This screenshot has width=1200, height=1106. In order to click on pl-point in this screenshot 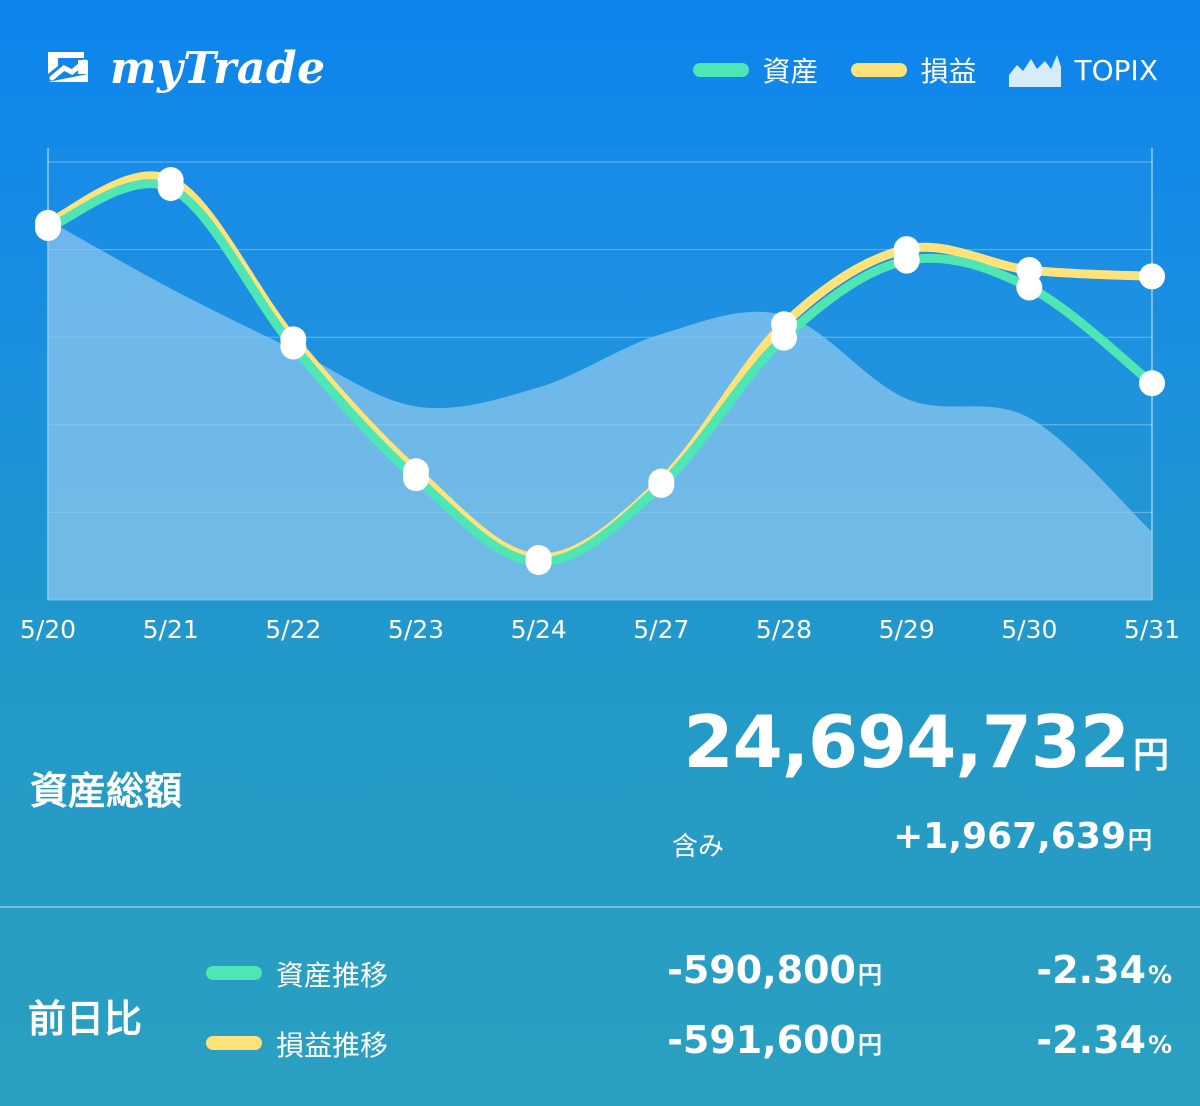, I will do `click(1152, 276)`.